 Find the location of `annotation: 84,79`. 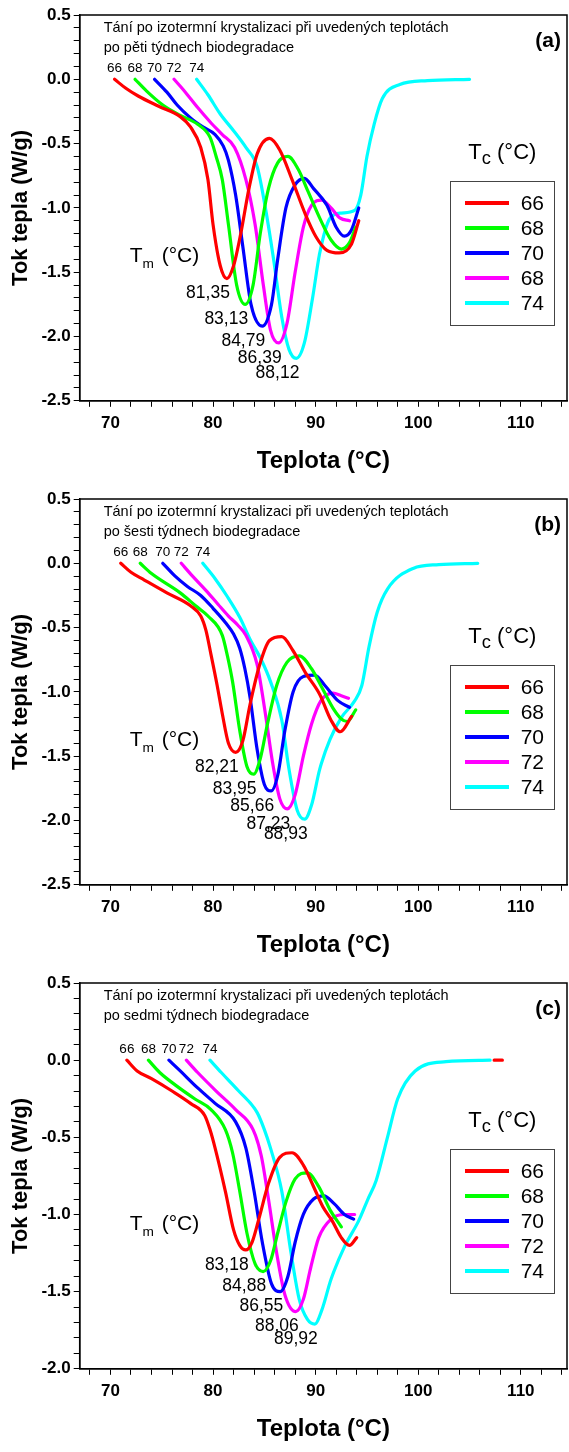

annotation: 84,79 is located at coordinates (243, 339).